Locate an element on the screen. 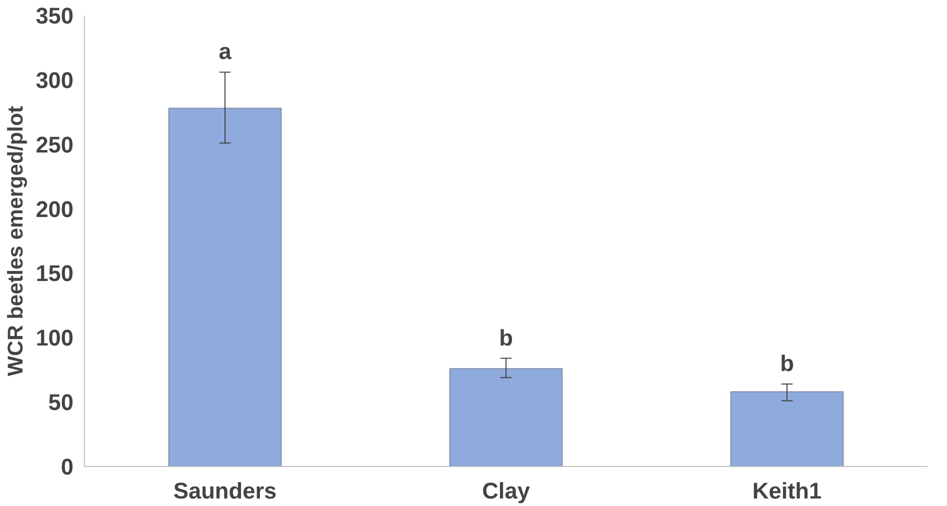 This screenshot has height=506, width=947. y-tick-label: 50 is located at coordinates (61, 402).